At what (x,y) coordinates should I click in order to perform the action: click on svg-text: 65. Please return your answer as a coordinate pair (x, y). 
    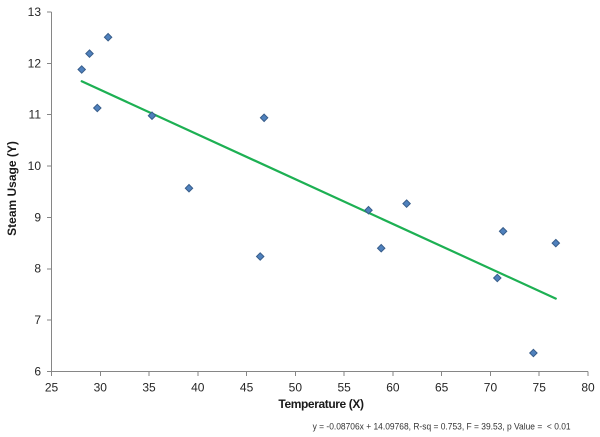
    Looking at the image, I should click on (442, 388).